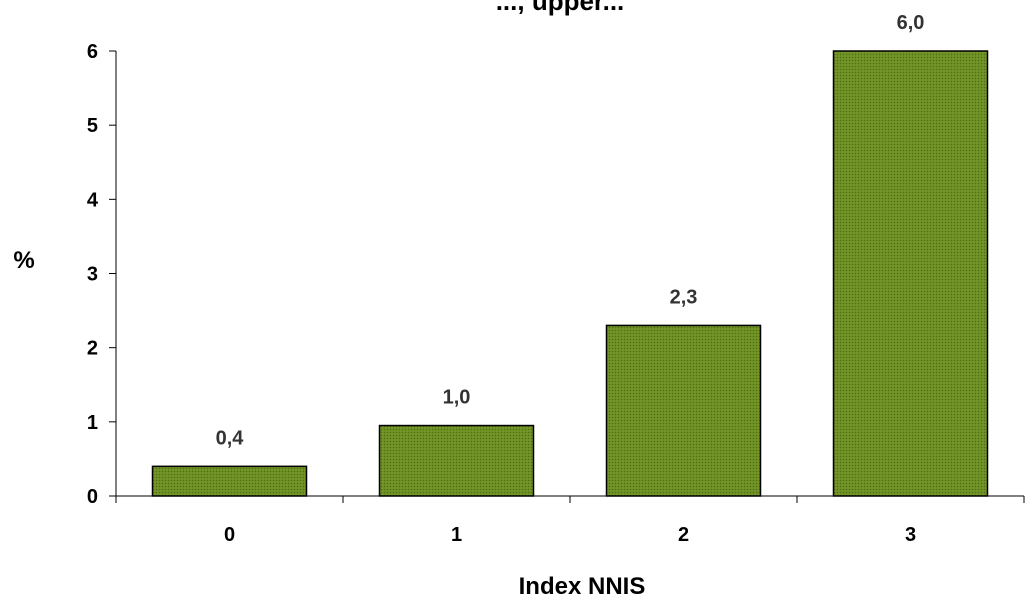 This screenshot has height=601, width=1034. What do you see at coordinates (92, 423) in the screenshot?
I see `y-tick-label: 1` at bounding box center [92, 423].